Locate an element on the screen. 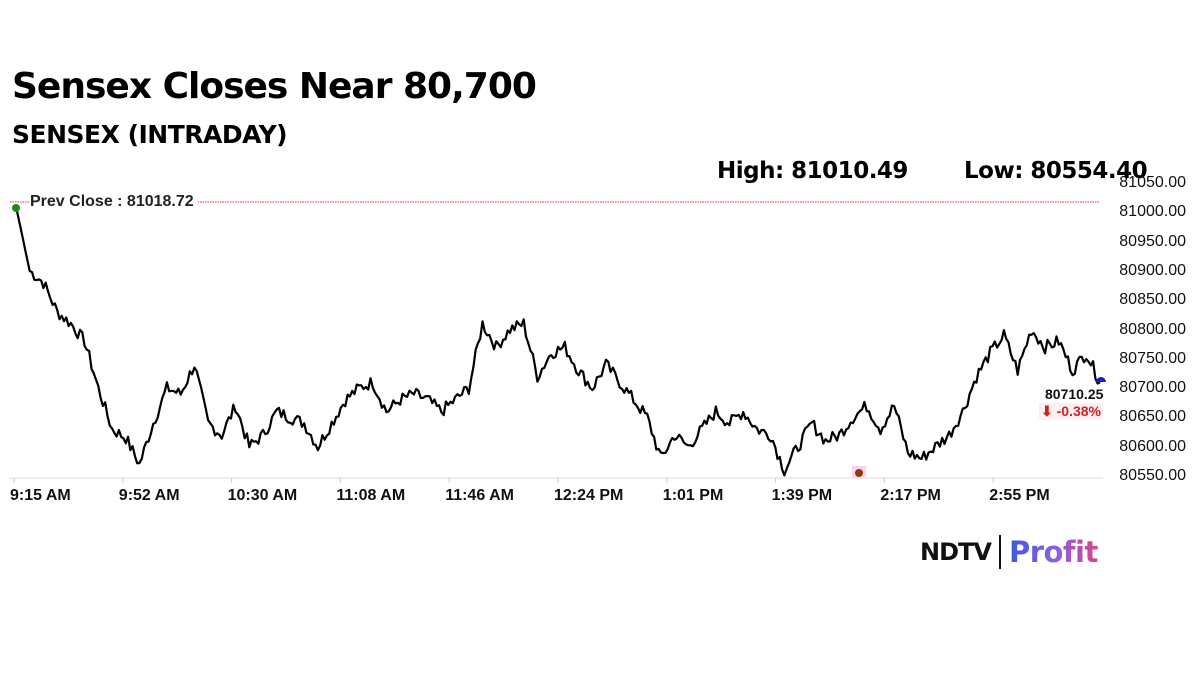 Image resolution: width=1200 pixels, height=675 pixels. logo-divider is located at coordinates (999, 552).